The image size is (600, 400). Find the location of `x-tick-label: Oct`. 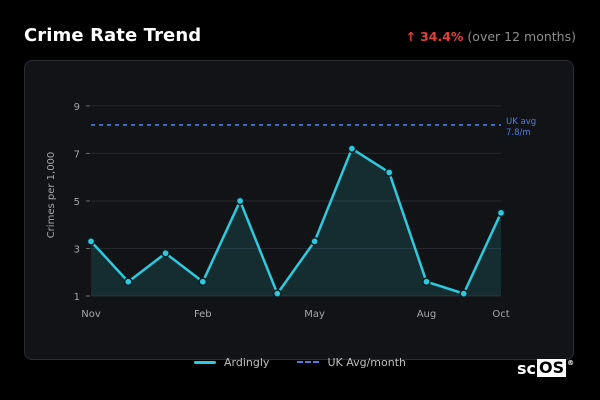

x-tick-label: Oct is located at coordinates (500, 314).